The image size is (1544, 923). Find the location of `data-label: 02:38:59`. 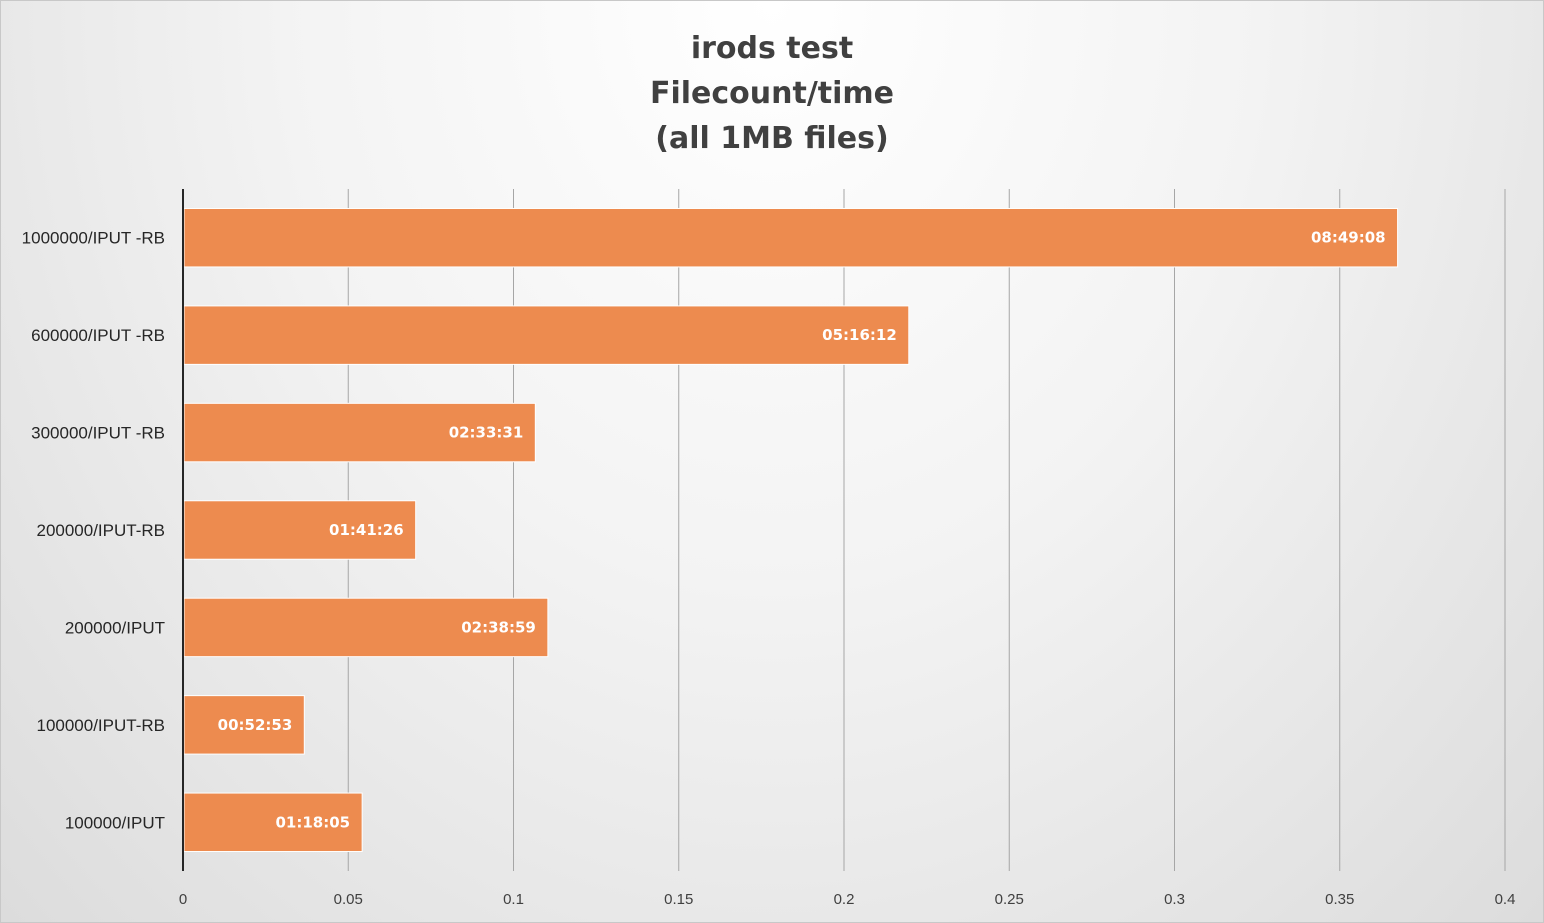

data-label: 02:38:59 is located at coordinates (498, 627).